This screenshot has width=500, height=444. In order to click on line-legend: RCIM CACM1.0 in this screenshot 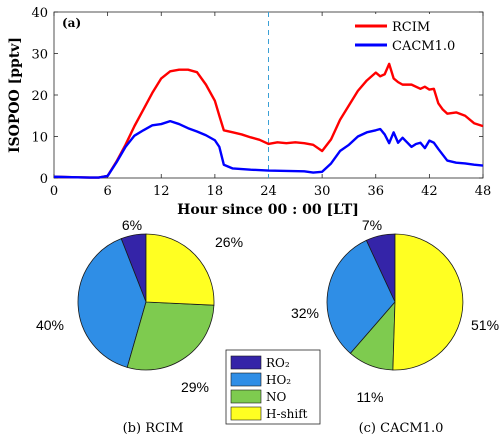, I will do `click(416, 37)`.